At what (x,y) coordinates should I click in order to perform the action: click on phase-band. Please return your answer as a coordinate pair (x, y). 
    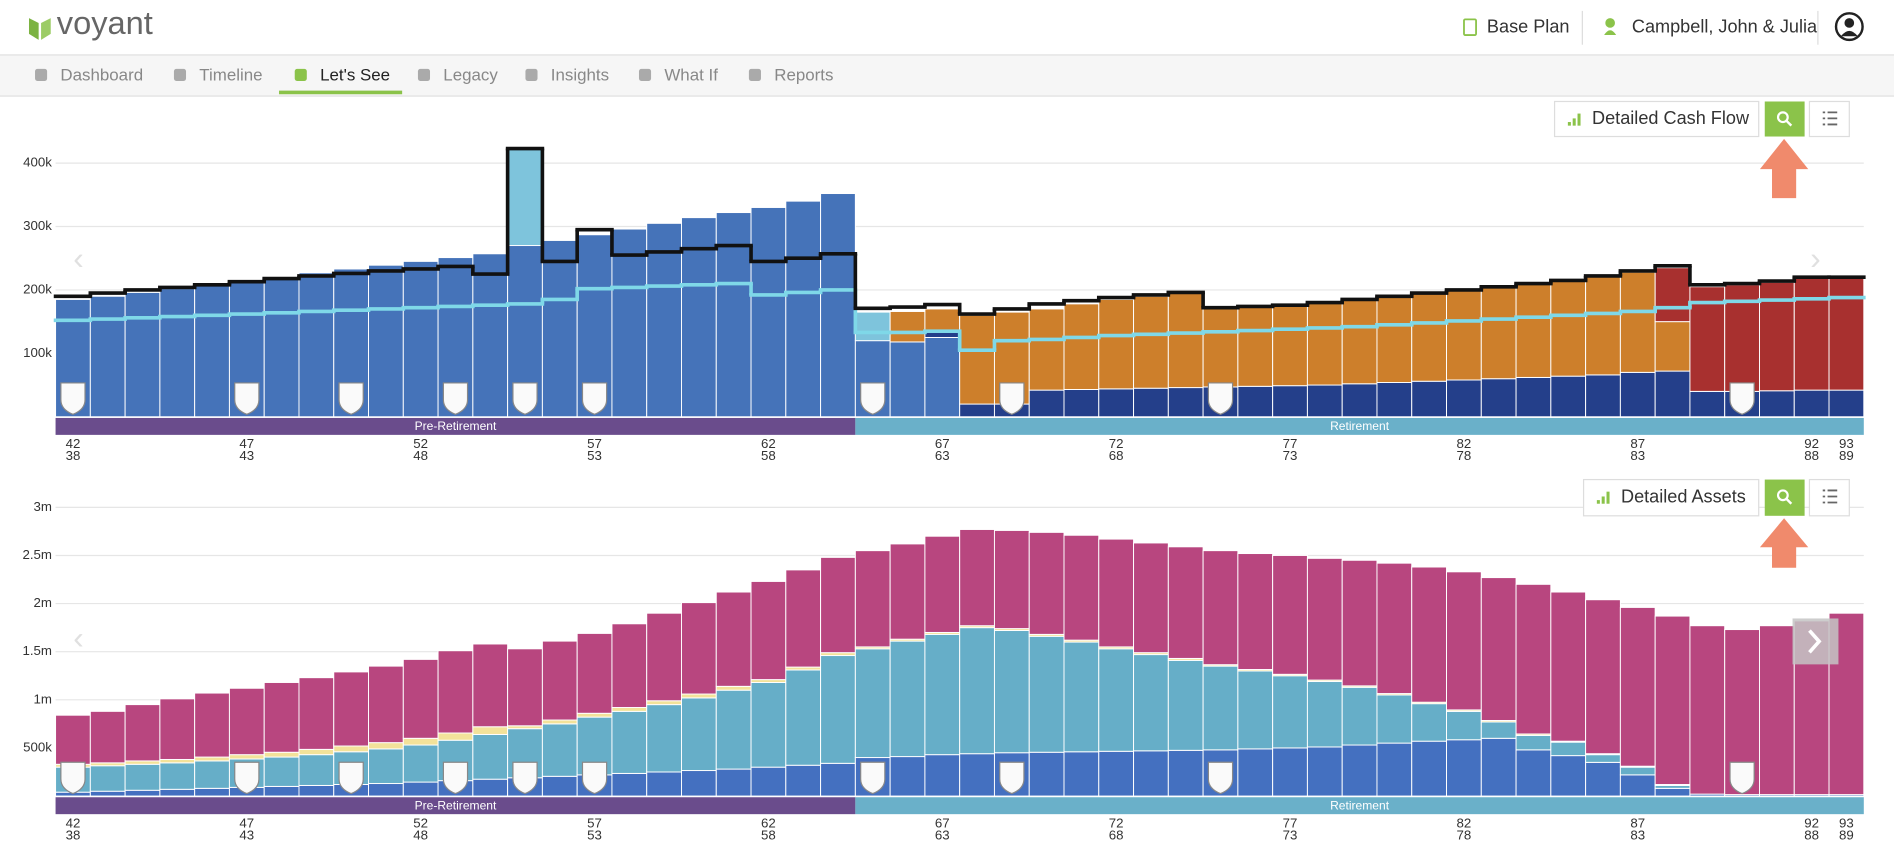
    Looking at the image, I should click on (455, 806).